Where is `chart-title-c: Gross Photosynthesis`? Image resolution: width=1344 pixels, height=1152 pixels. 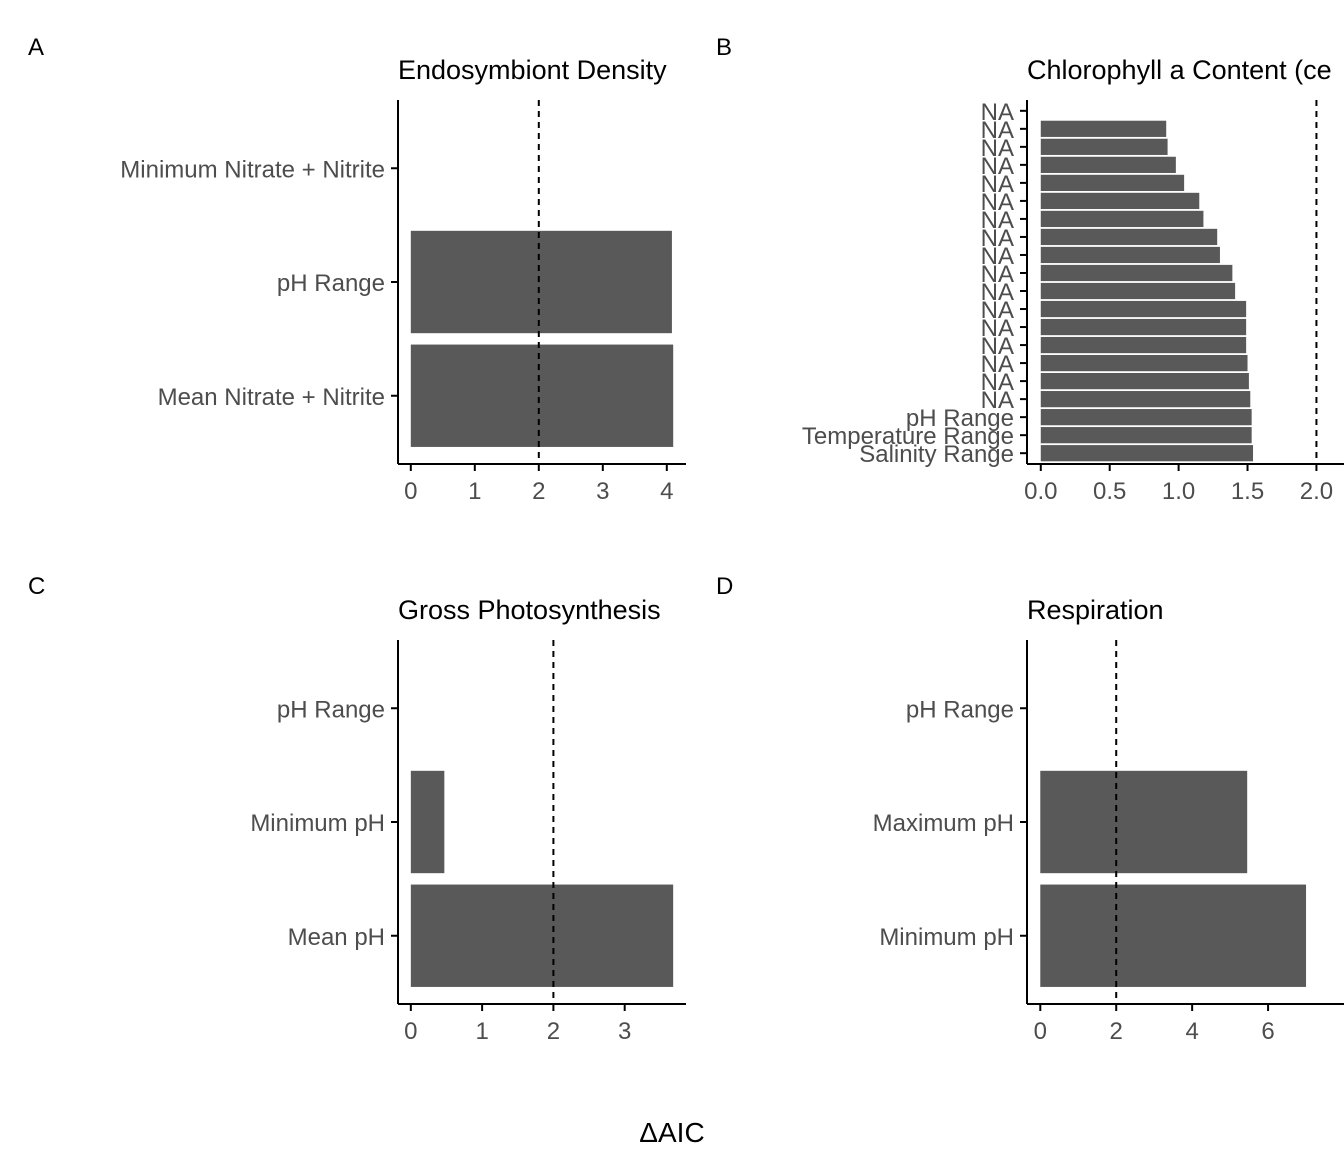
chart-title-c: Gross Photosynthesis is located at coordinates (529, 610).